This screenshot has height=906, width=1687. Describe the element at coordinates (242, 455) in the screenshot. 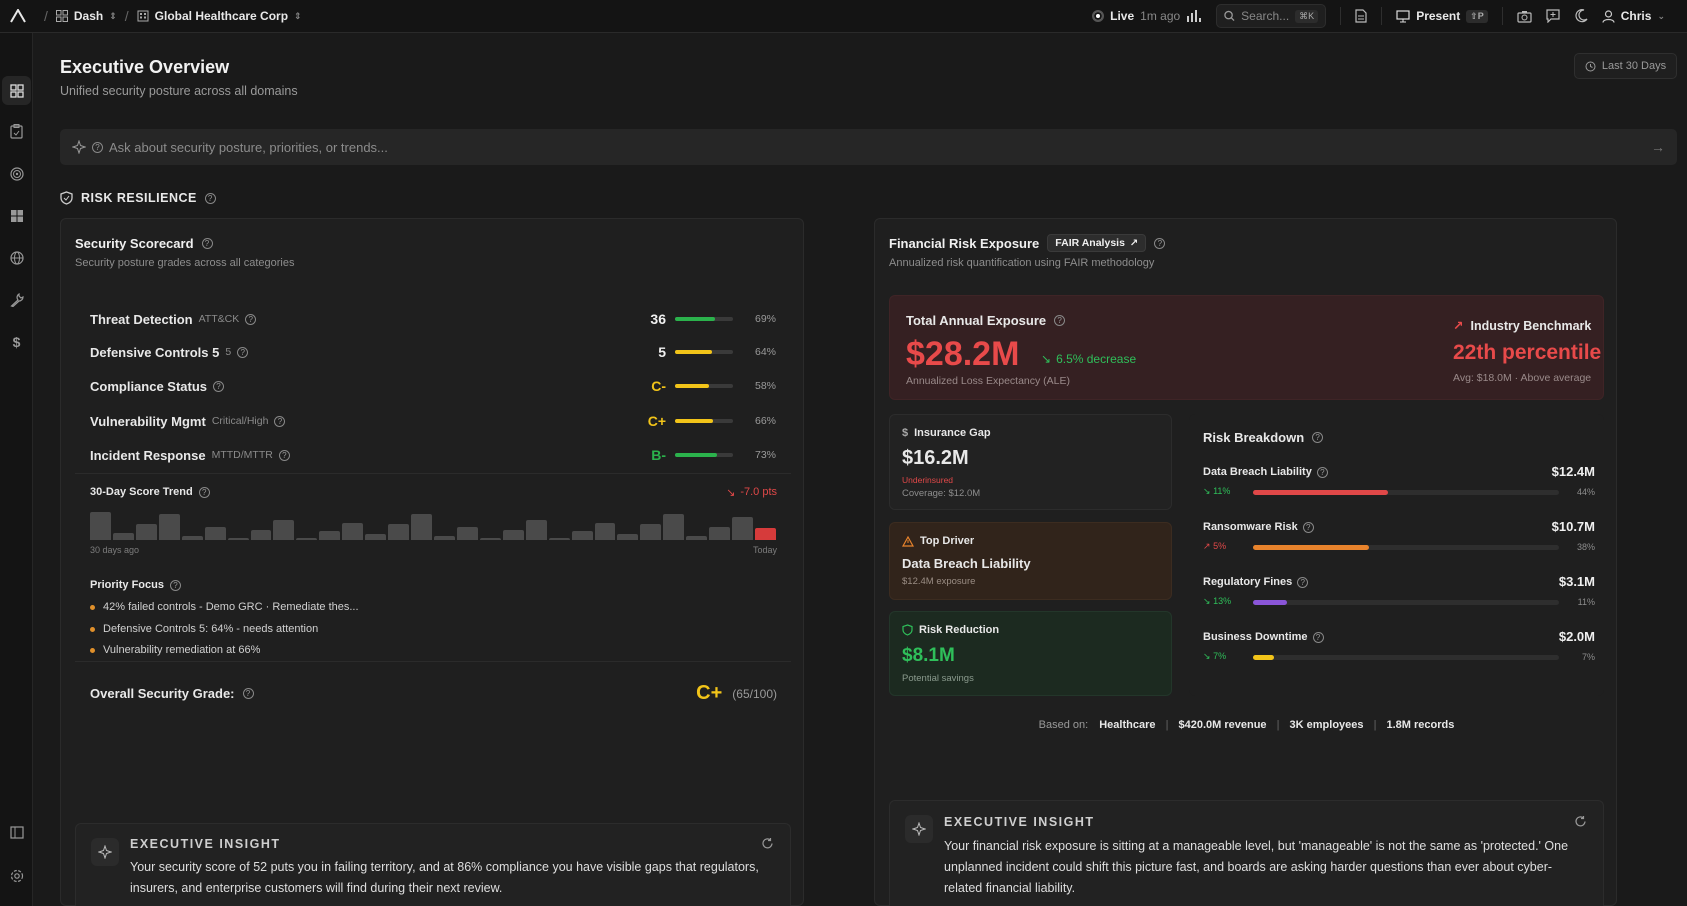

I see `scorecard-row-tag: MTTD/MTTR` at that location.